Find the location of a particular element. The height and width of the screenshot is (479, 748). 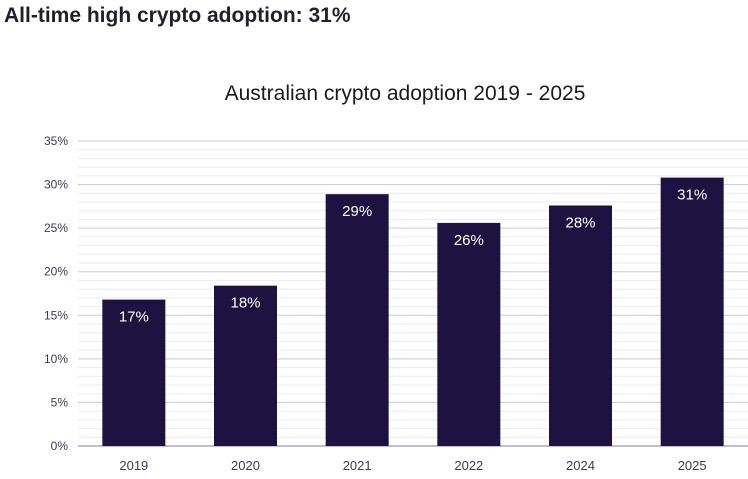

x-tick-label-2020: 2020 is located at coordinates (245, 465).